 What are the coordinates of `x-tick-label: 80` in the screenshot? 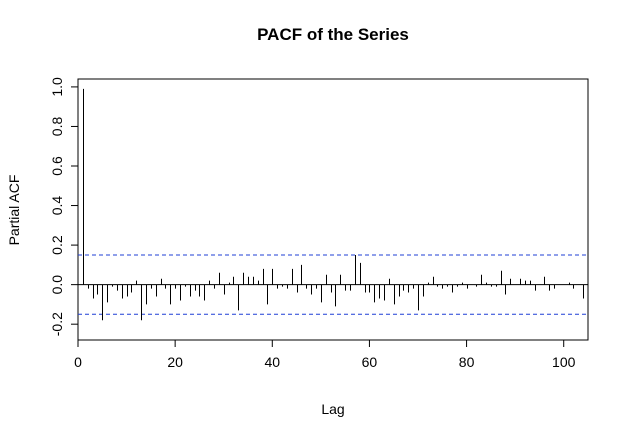 It's located at (467, 362).